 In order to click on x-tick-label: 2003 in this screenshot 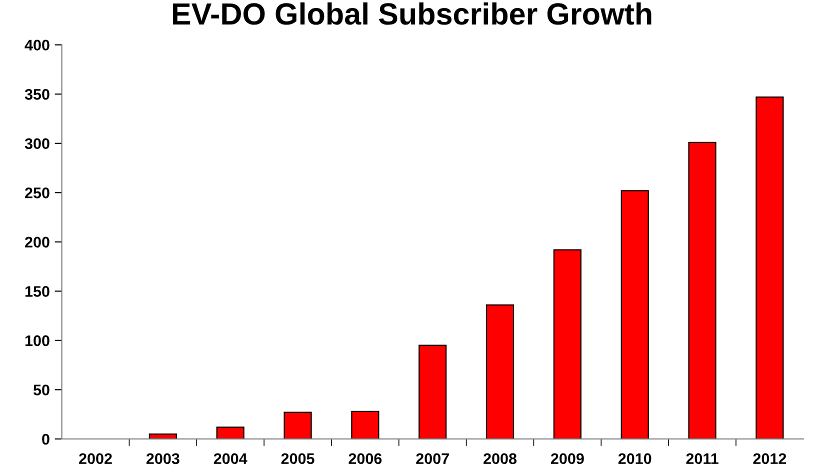, I will do `click(163, 458)`.